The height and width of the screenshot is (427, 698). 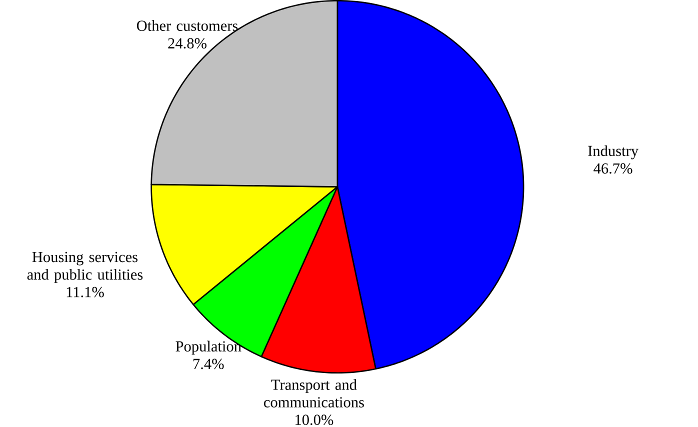 I want to click on data-label: 24.8%, so click(x=187, y=43).